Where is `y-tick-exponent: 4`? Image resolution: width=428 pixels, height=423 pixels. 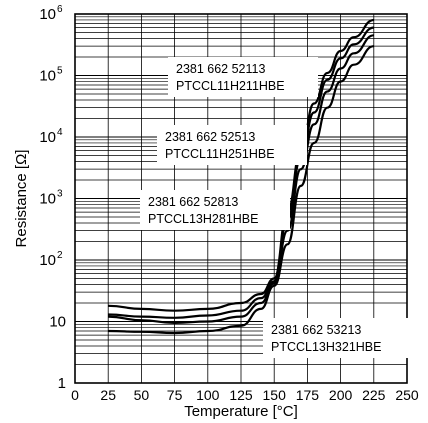
y-tick-exponent: 4 is located at coordinates (60, 132).